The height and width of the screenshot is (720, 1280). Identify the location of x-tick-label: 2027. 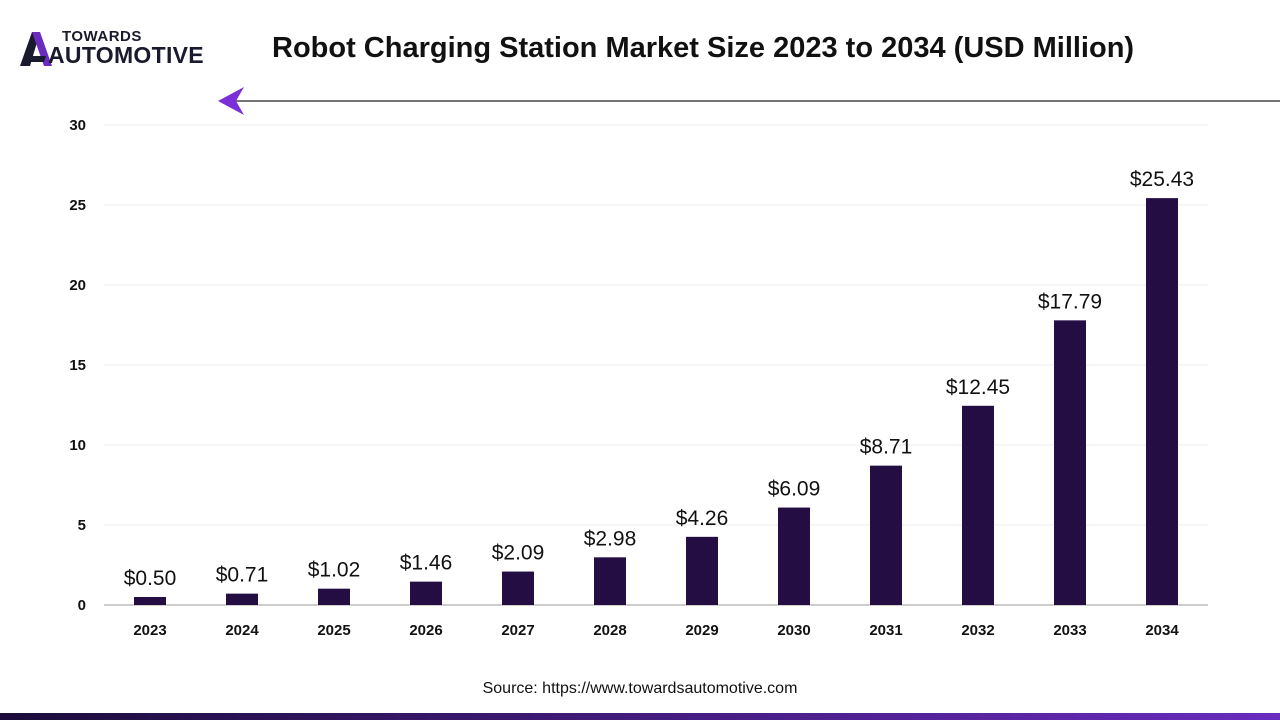
(517, 630).